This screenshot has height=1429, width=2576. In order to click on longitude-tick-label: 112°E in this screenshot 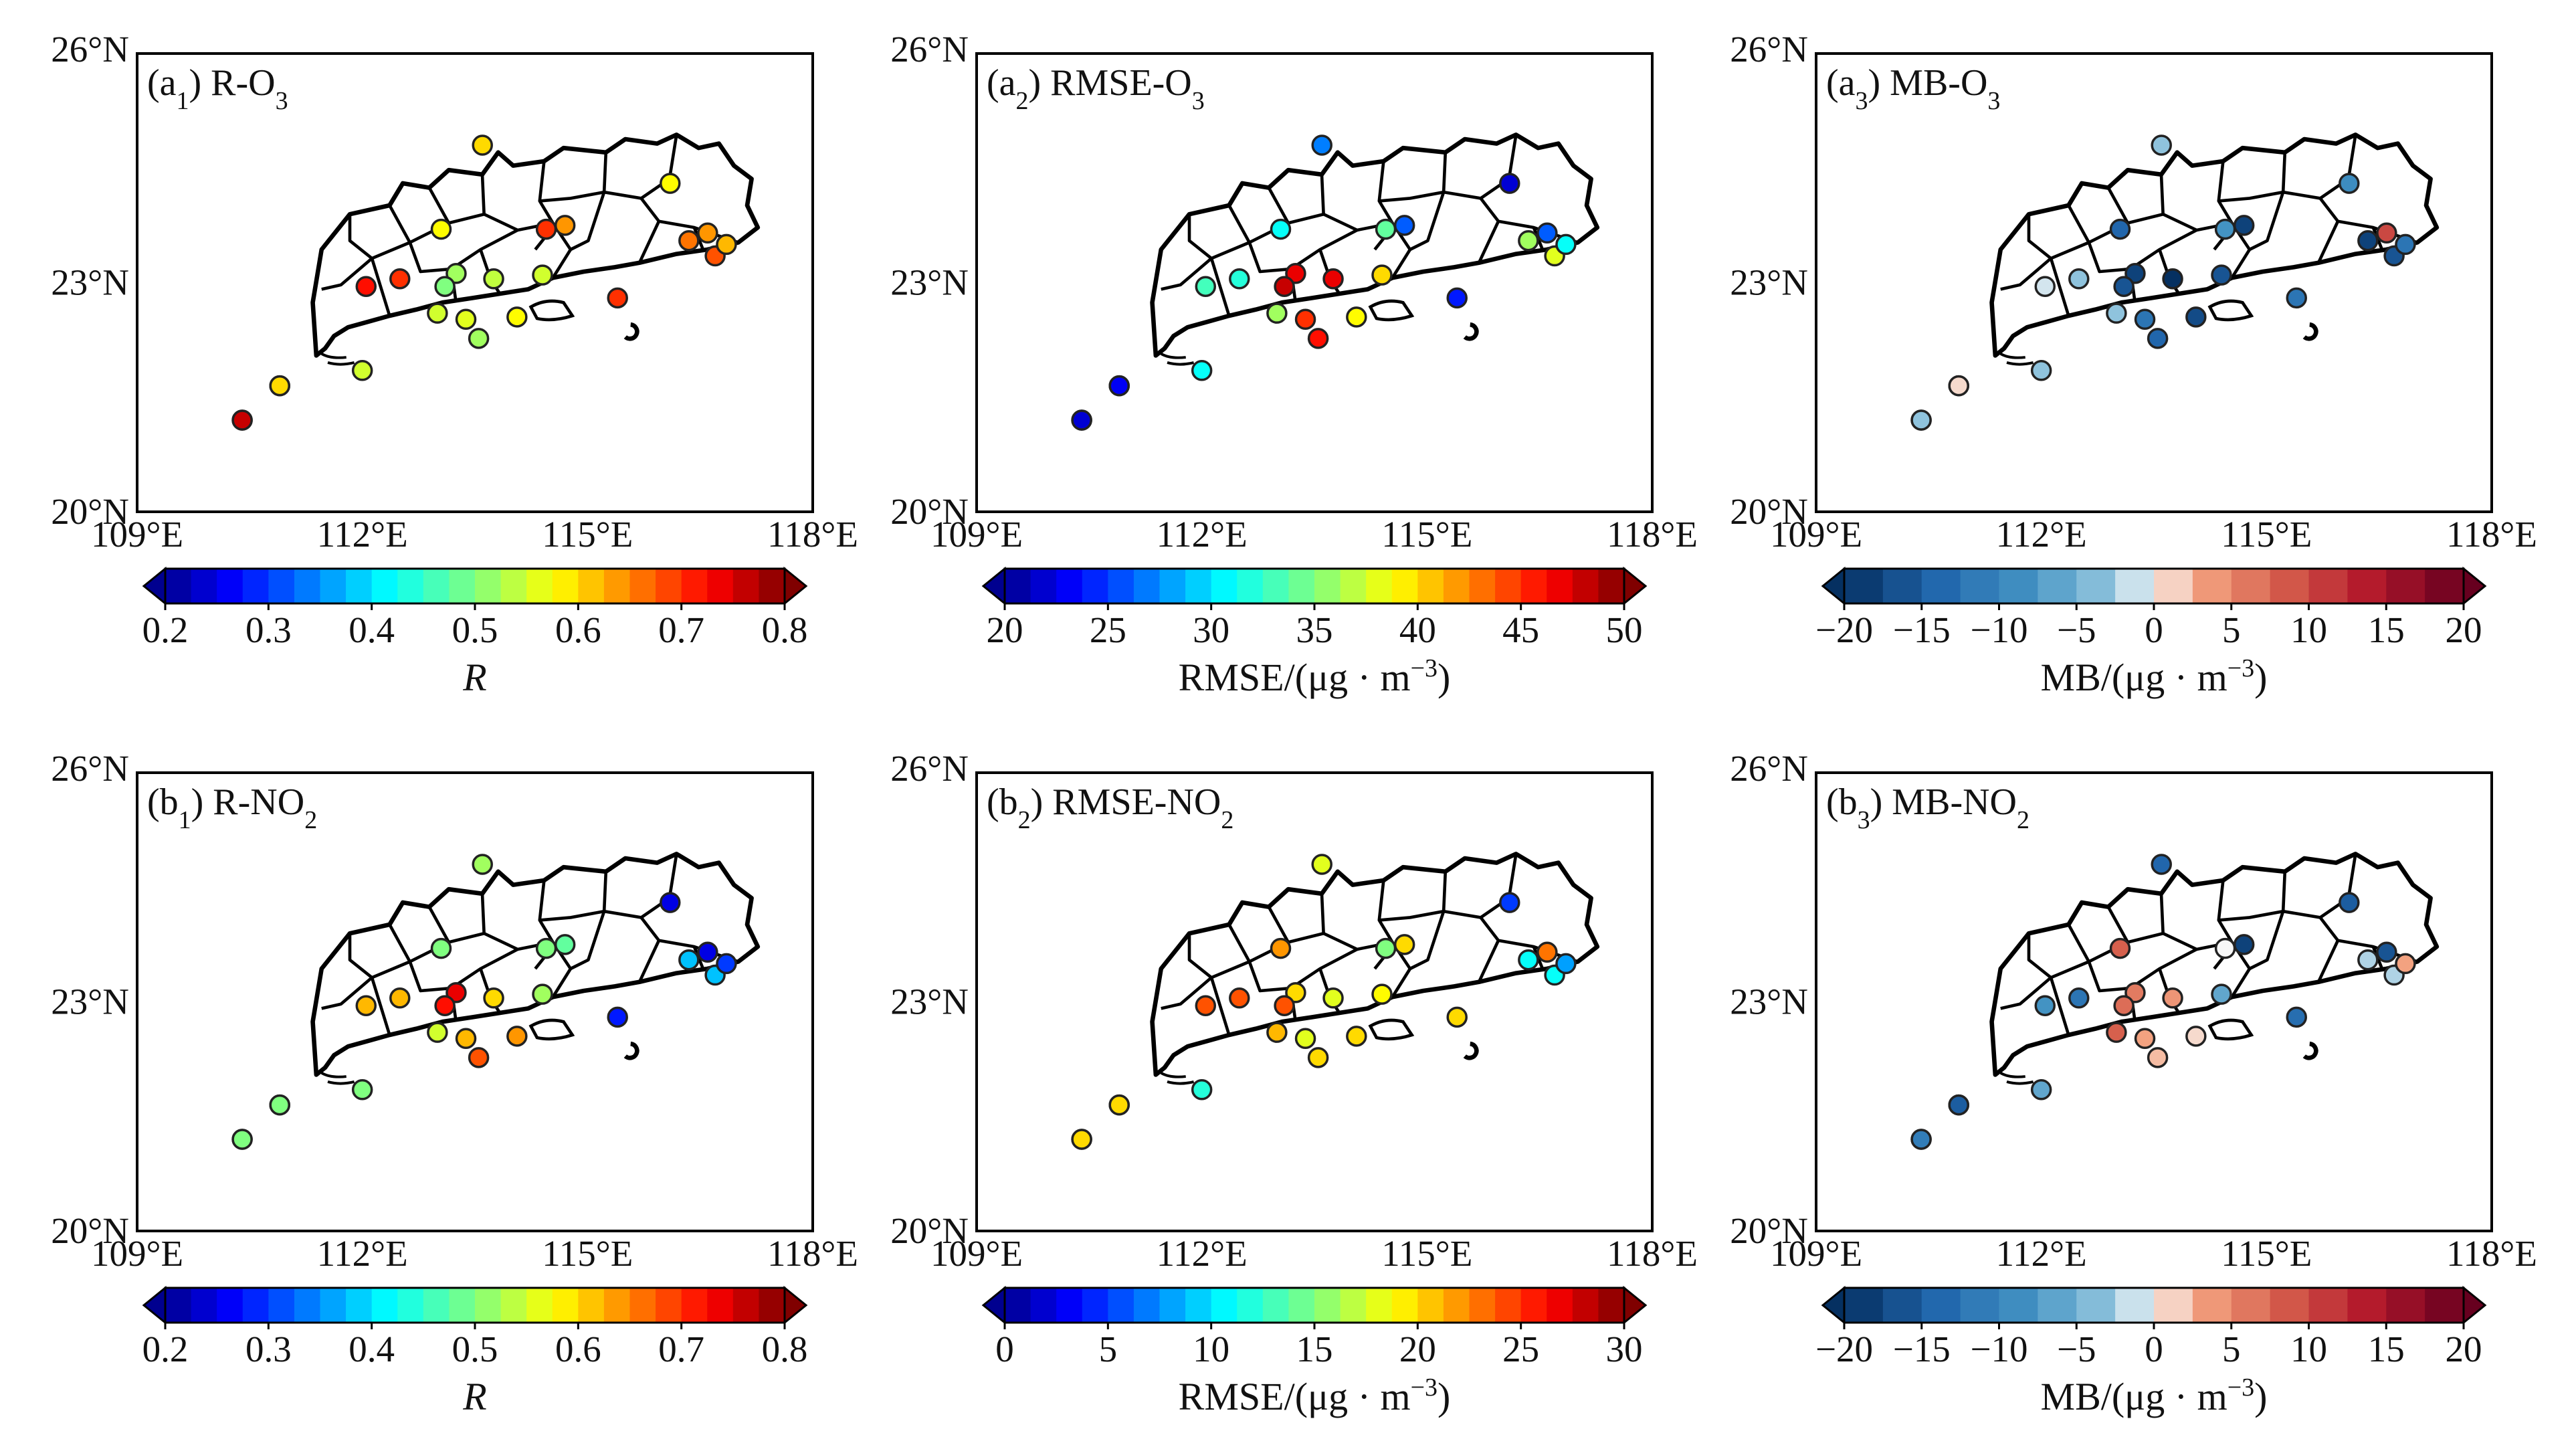, I will do `click(1202, 1253)`.